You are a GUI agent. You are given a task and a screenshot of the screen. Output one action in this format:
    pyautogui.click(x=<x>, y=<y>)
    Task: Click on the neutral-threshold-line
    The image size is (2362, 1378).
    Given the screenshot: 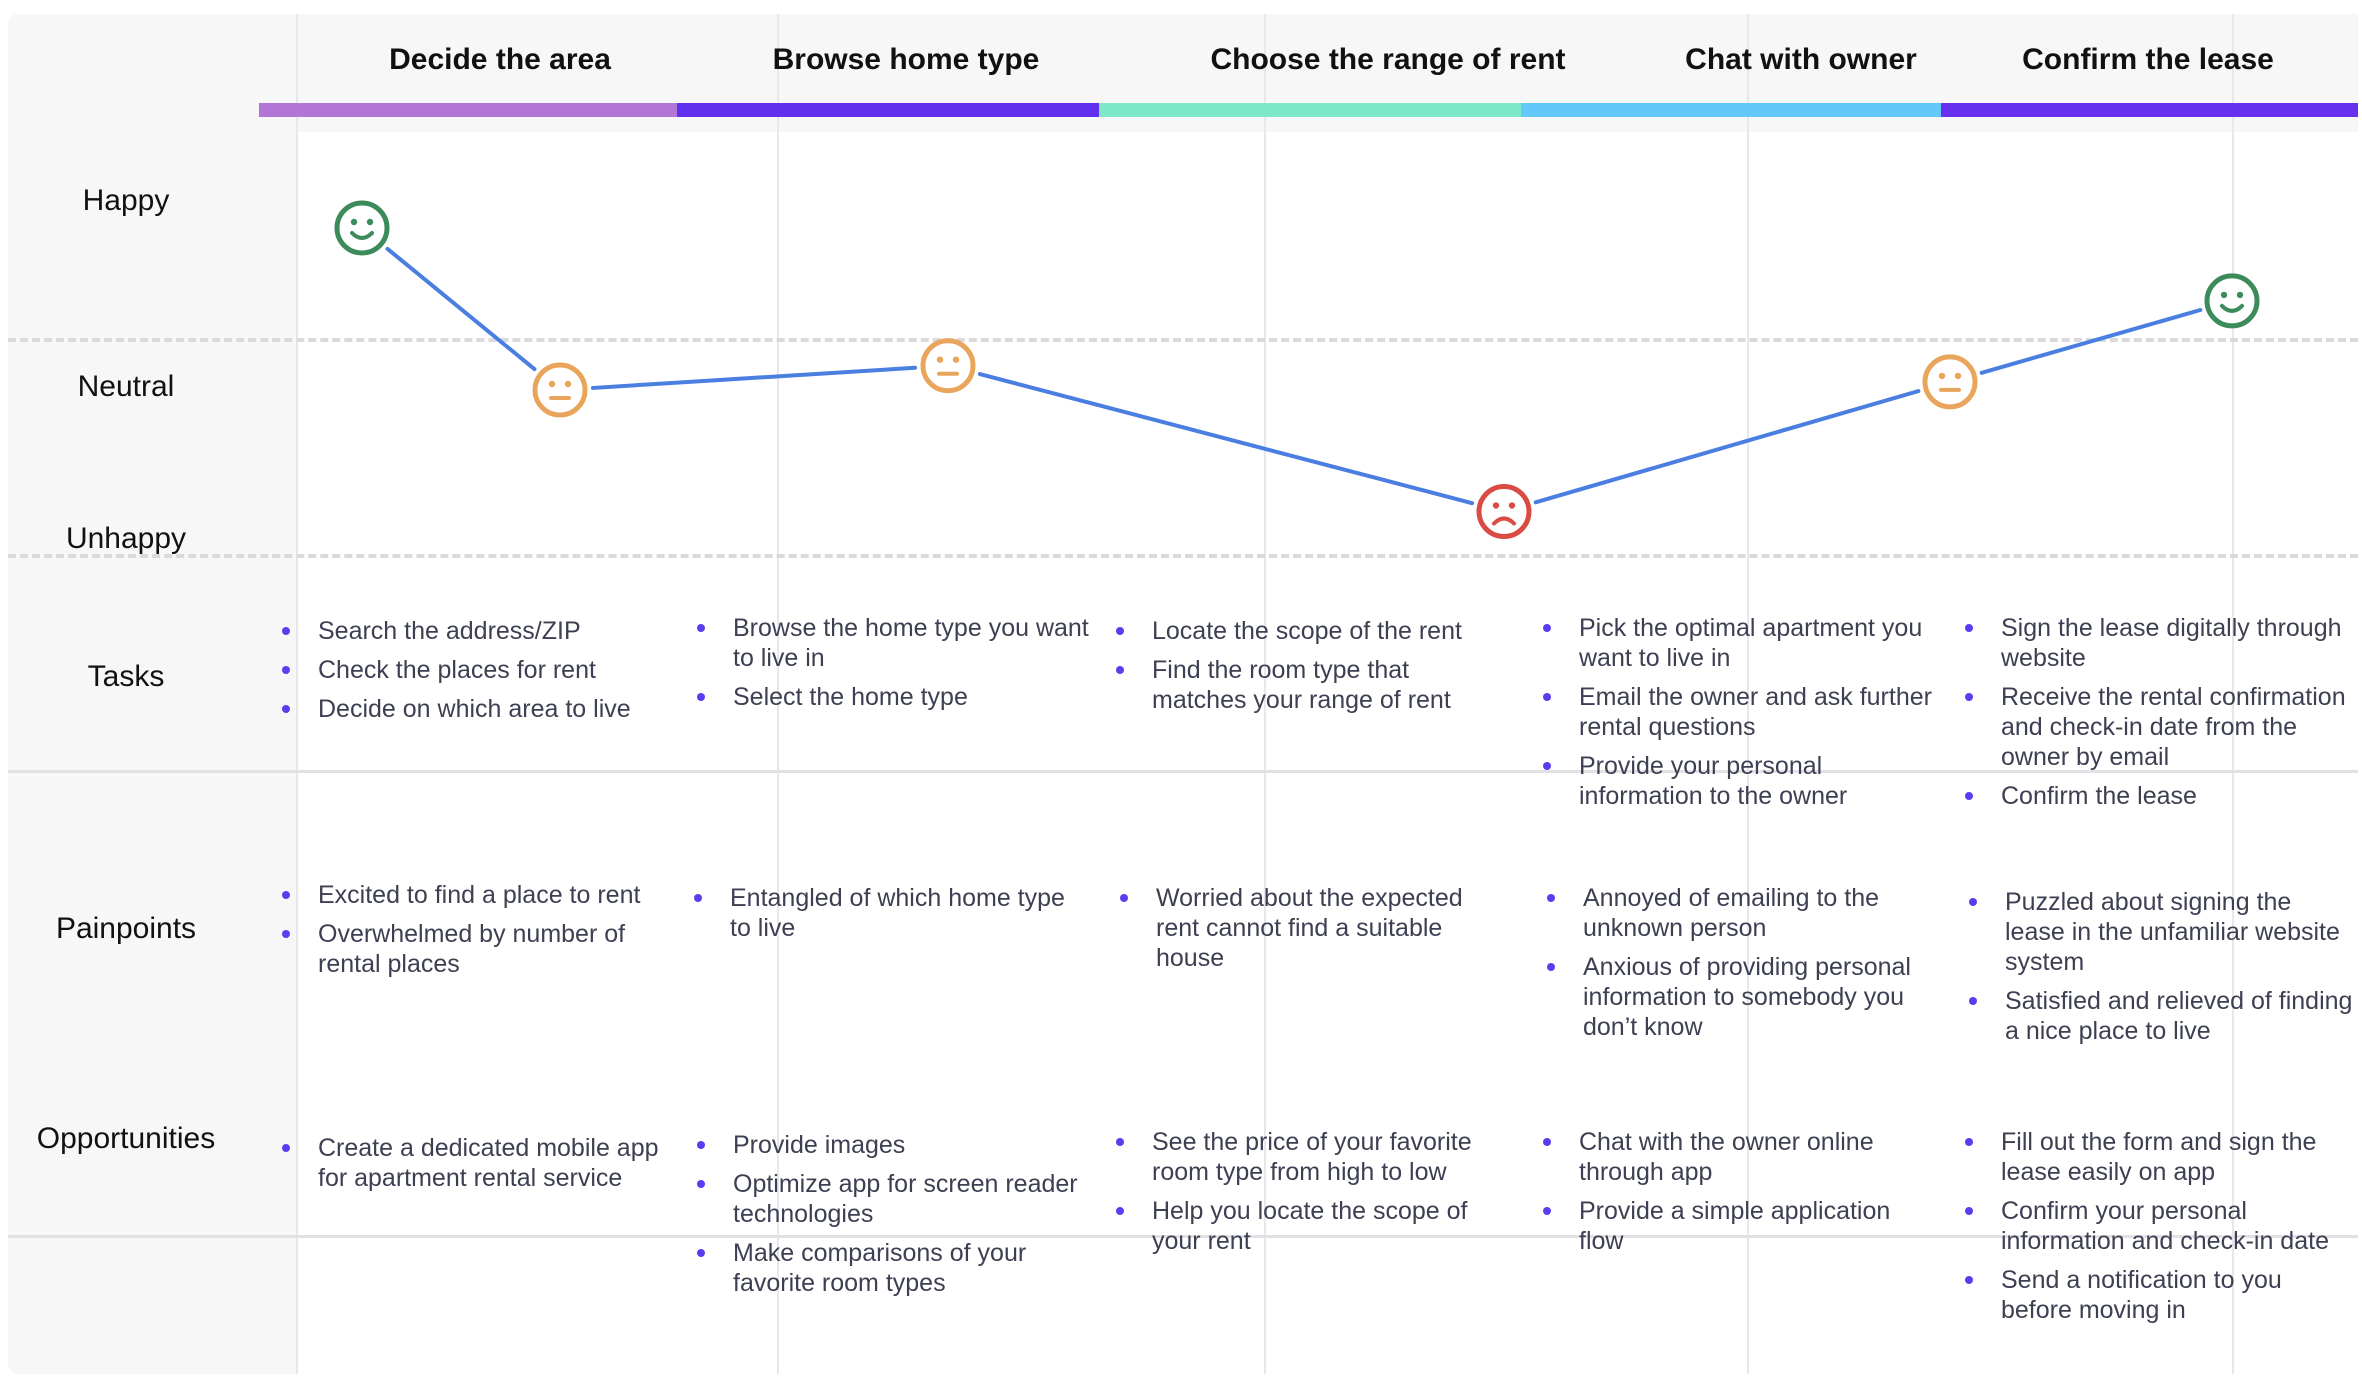 What is the action you would take?
    pyautogui.click(x=1183, y=340)
    